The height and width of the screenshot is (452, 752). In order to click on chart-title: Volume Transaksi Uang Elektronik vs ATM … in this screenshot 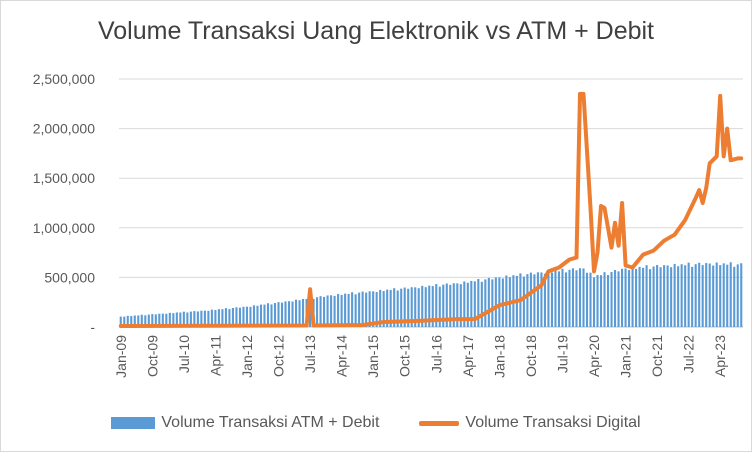, I will do `click(376, 31)`.